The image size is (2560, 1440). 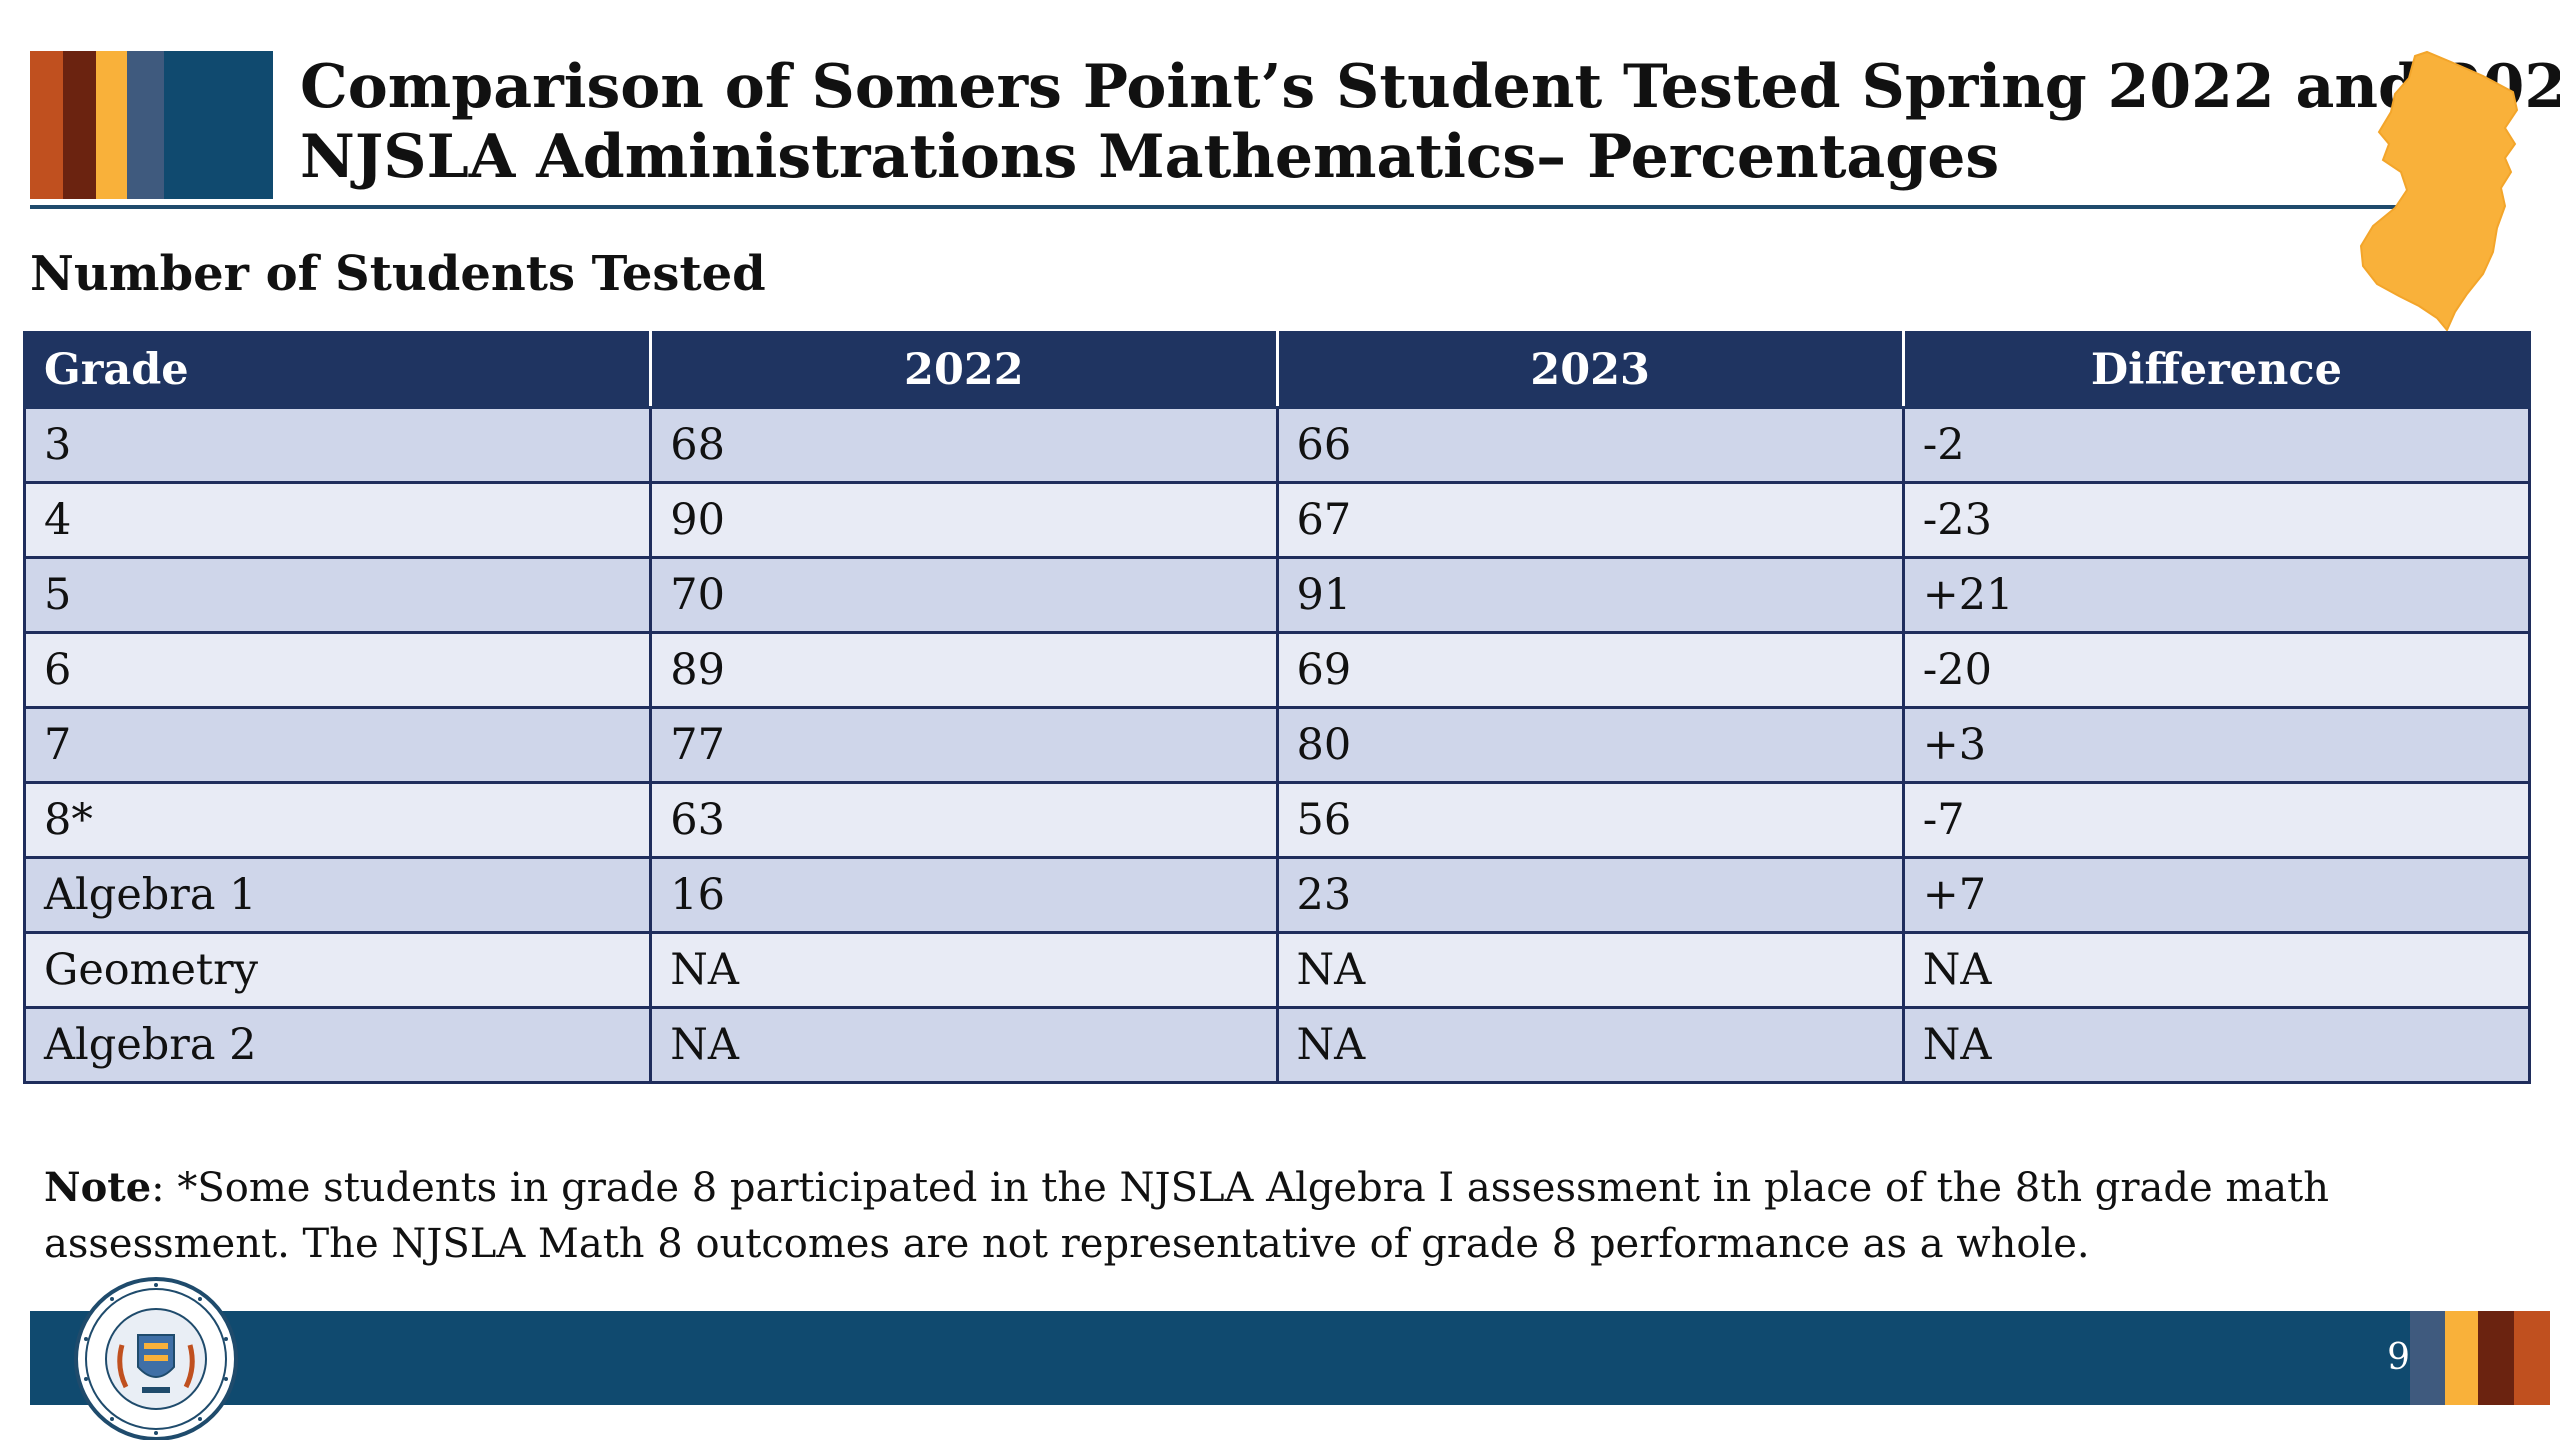 I want to click on cell-difference: +7, so click(x=2216, y=895).